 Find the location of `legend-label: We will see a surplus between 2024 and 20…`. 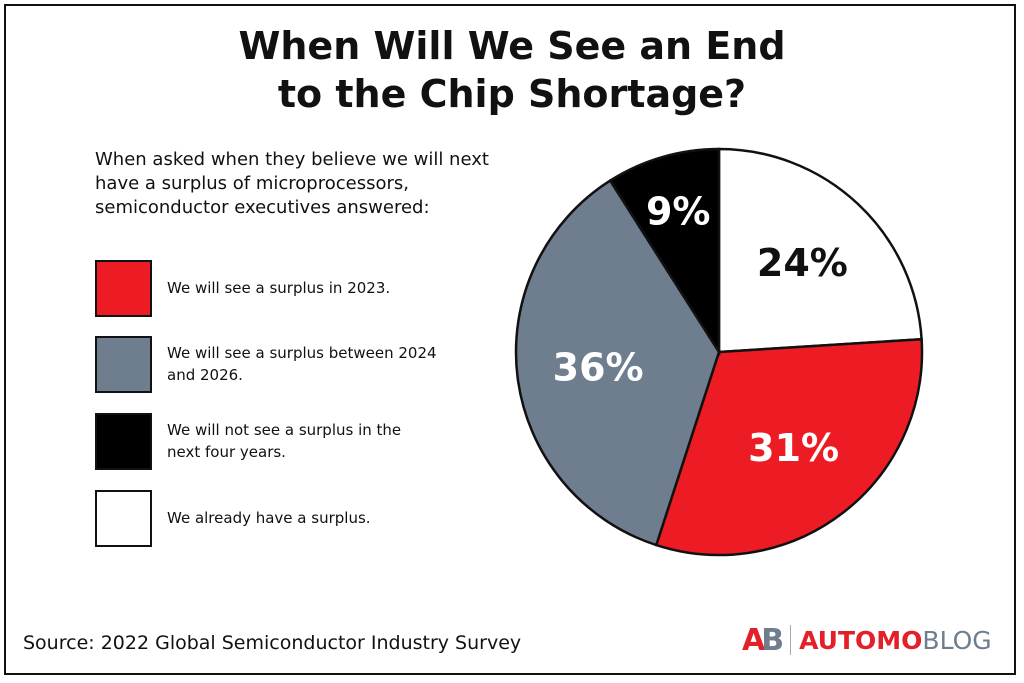

legend-label: We will see a surplus between 2024 and 20… is located at coordinates (302, 364).